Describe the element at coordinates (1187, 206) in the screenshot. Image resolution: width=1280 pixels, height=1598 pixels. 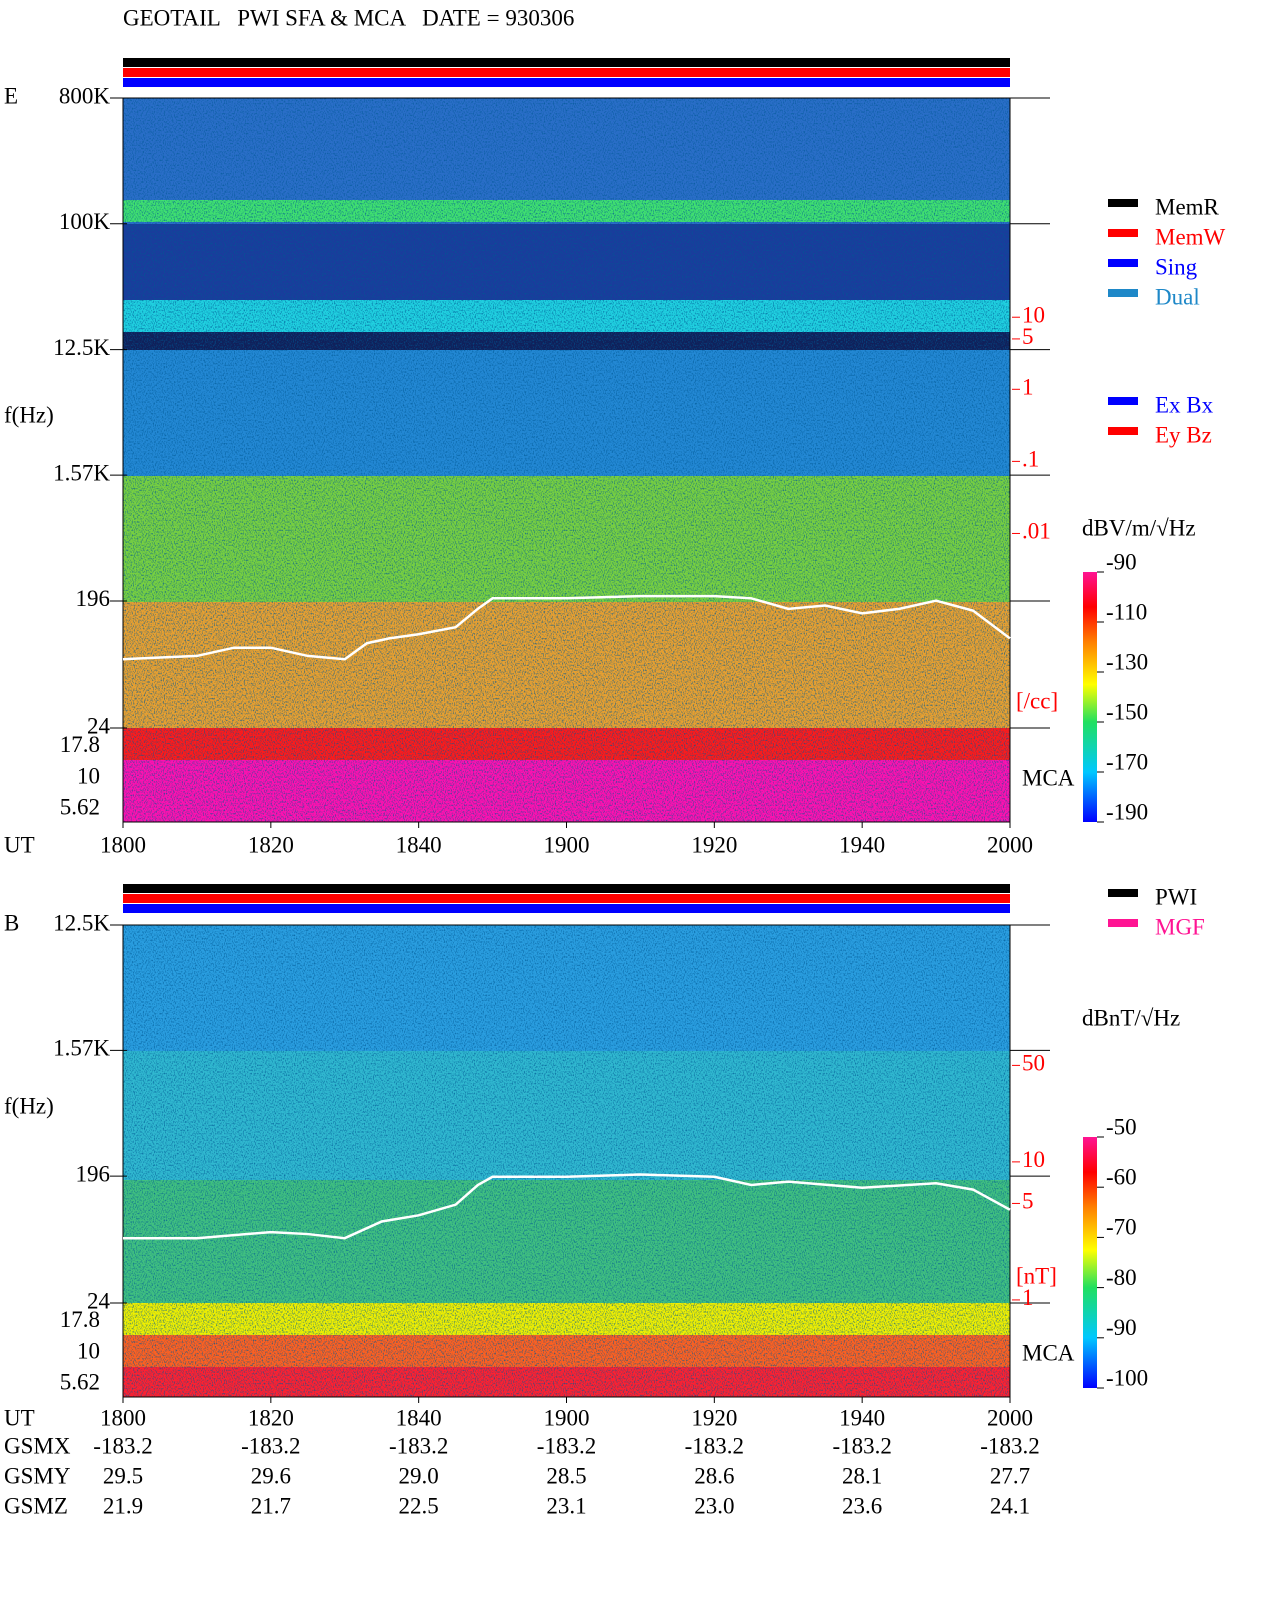
I see `legend-label: MemR` at that location.